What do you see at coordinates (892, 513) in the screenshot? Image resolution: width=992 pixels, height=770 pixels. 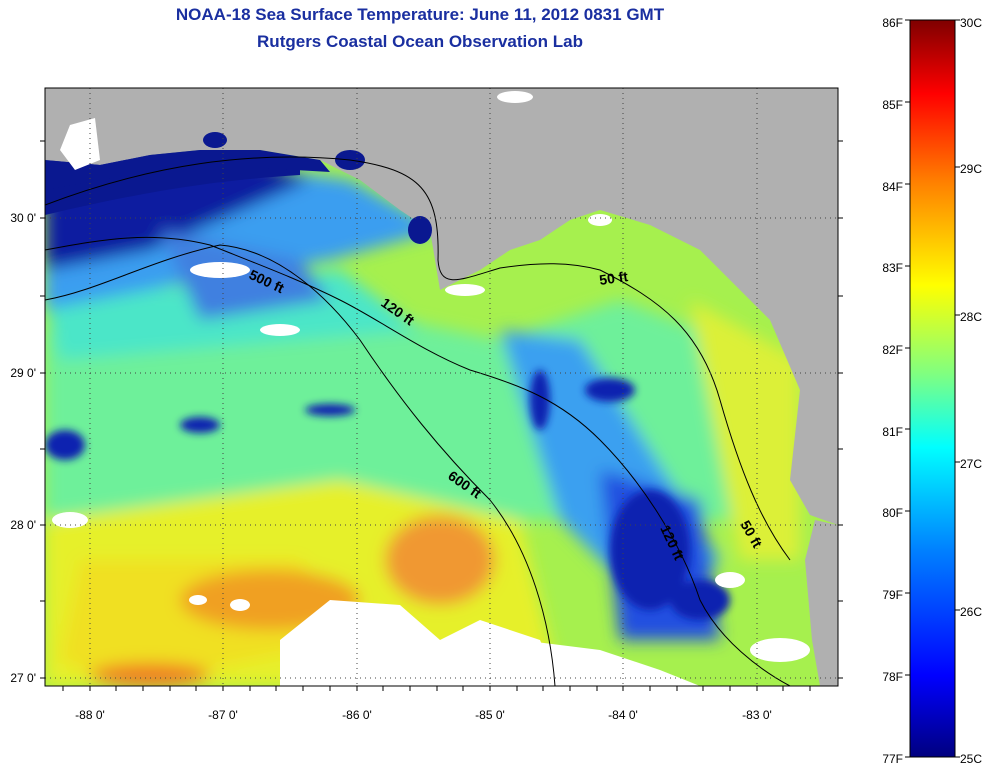 I see `colorbar-f-label: 80F` at bounding box center [892, 513].